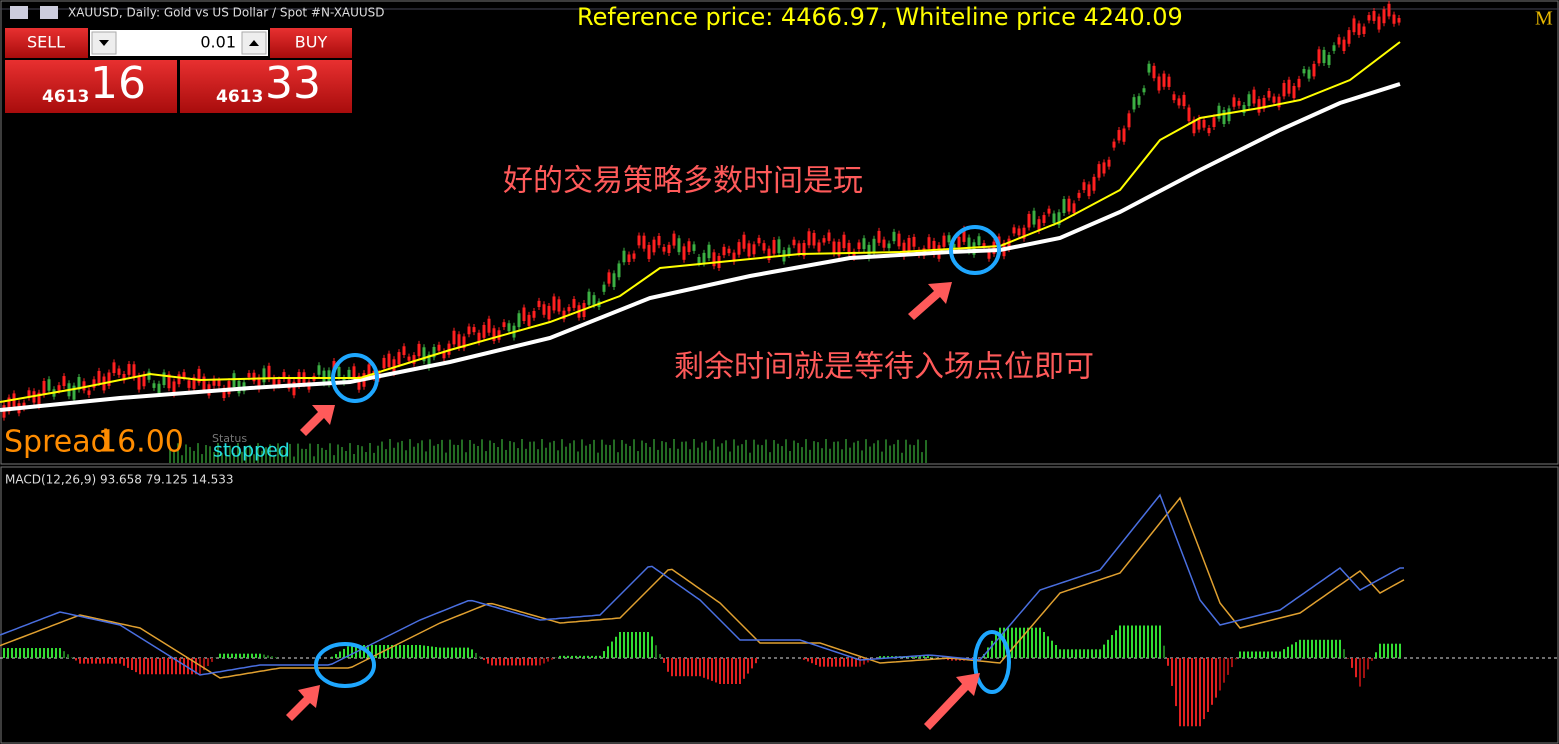 This screenshot has width=1559, height=744. I want to click on macd-label: MACD(12,26,9) 93.658 79.125 14.533, so click(119, 480).